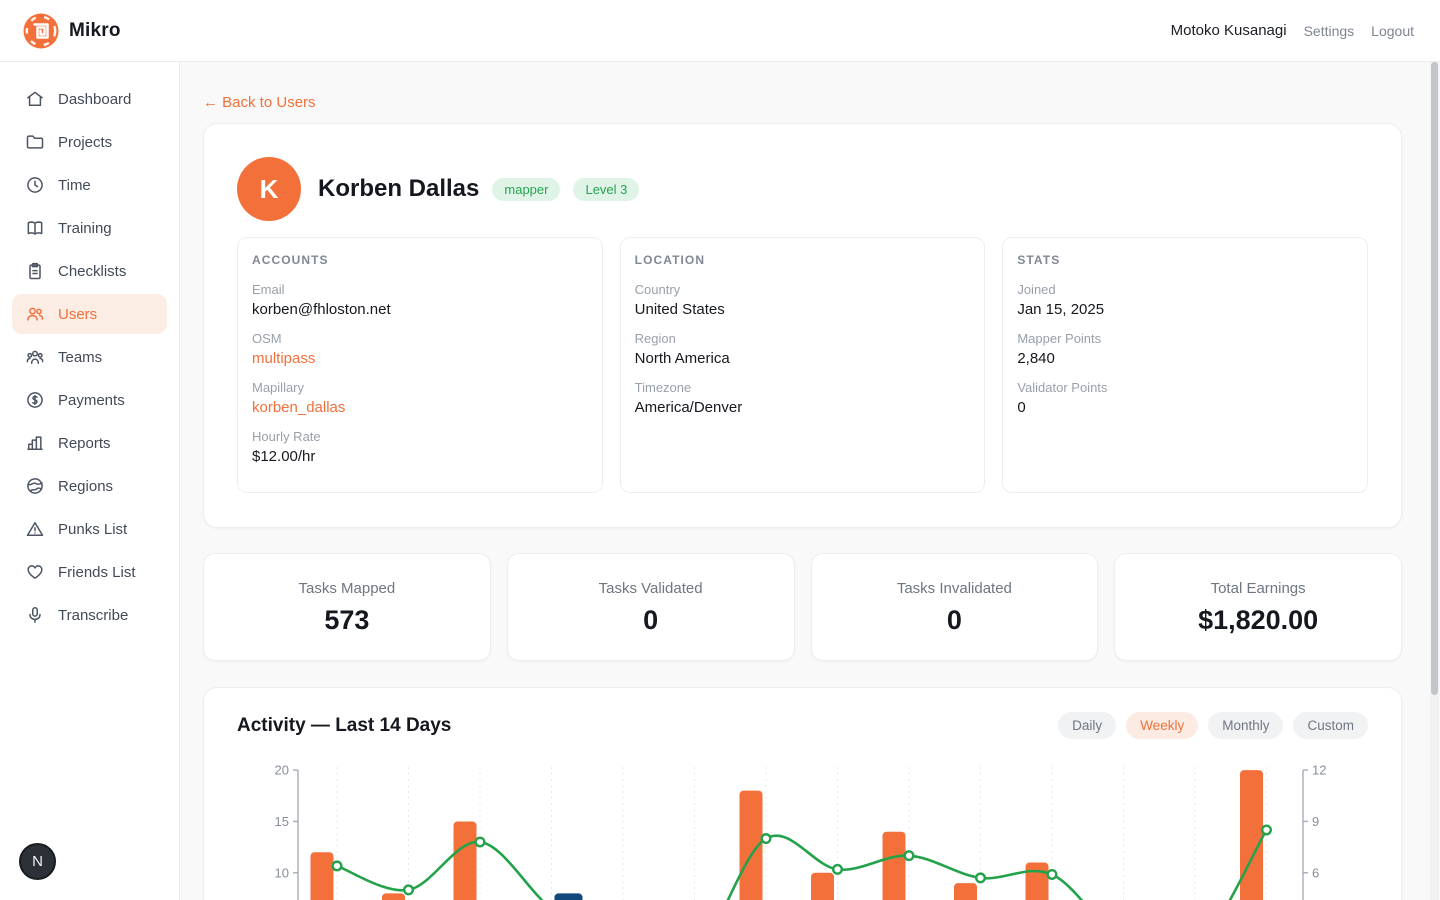  What do you see at coordinates (1246, 725) in the screenshot?
I see `tab-monthly: Monthly` at bounding box center [1246, 725].